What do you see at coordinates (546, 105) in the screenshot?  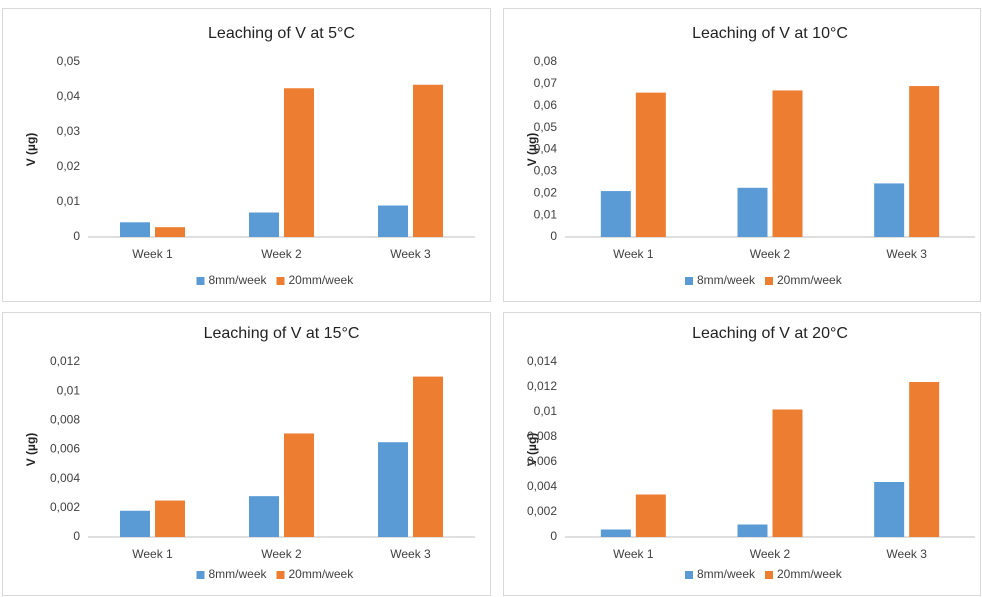 I see `y-tick-label: 0,06` at bounding box center [546, 105].